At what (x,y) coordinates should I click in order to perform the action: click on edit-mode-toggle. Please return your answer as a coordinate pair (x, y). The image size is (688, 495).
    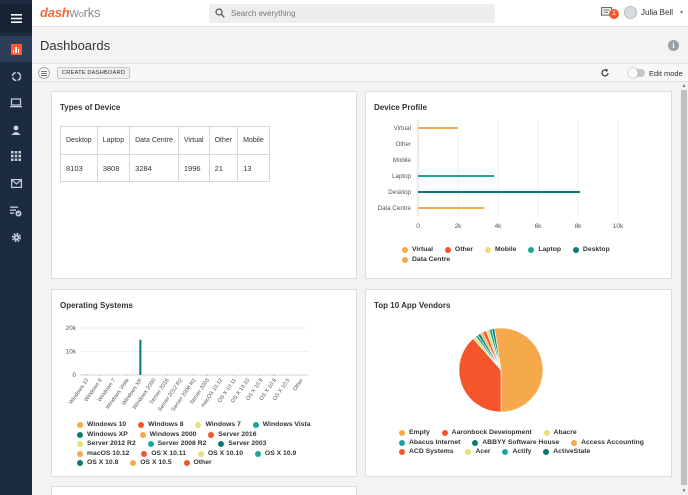
    Looking at the image, I should click on (636, 73).